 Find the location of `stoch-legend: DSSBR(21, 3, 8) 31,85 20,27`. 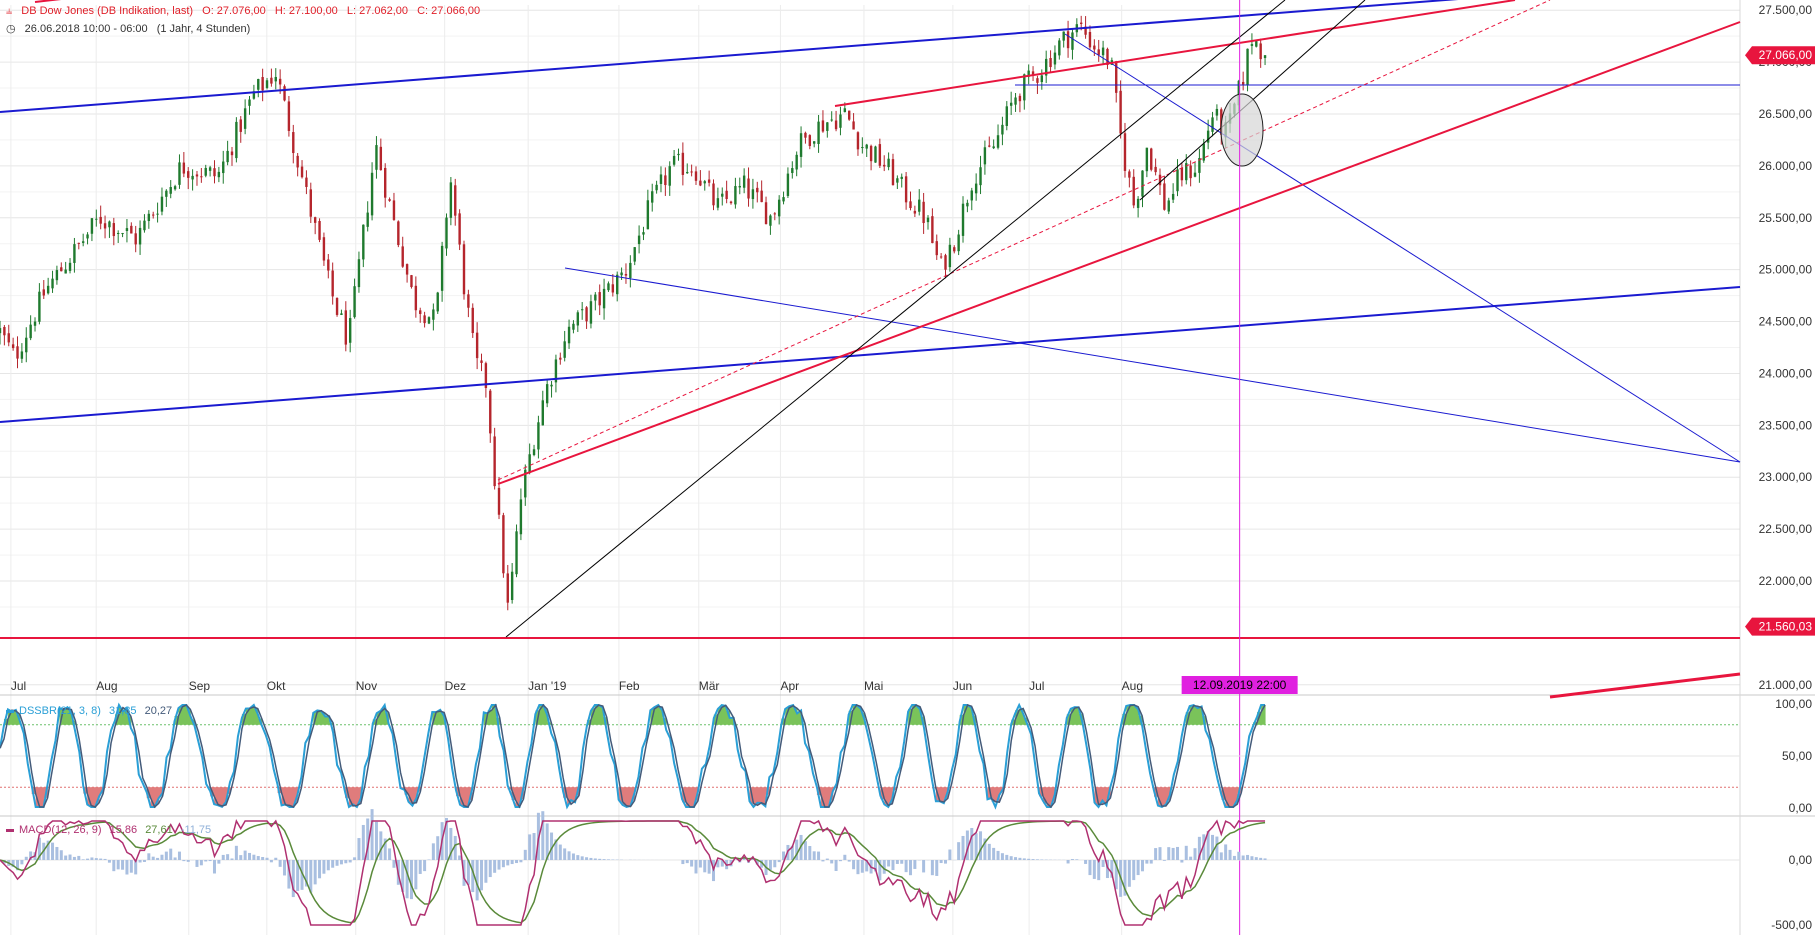

stoch-legend: DSSBR(21, 3, 8) 31,85 20,27 is located at coordinates (91, 711).